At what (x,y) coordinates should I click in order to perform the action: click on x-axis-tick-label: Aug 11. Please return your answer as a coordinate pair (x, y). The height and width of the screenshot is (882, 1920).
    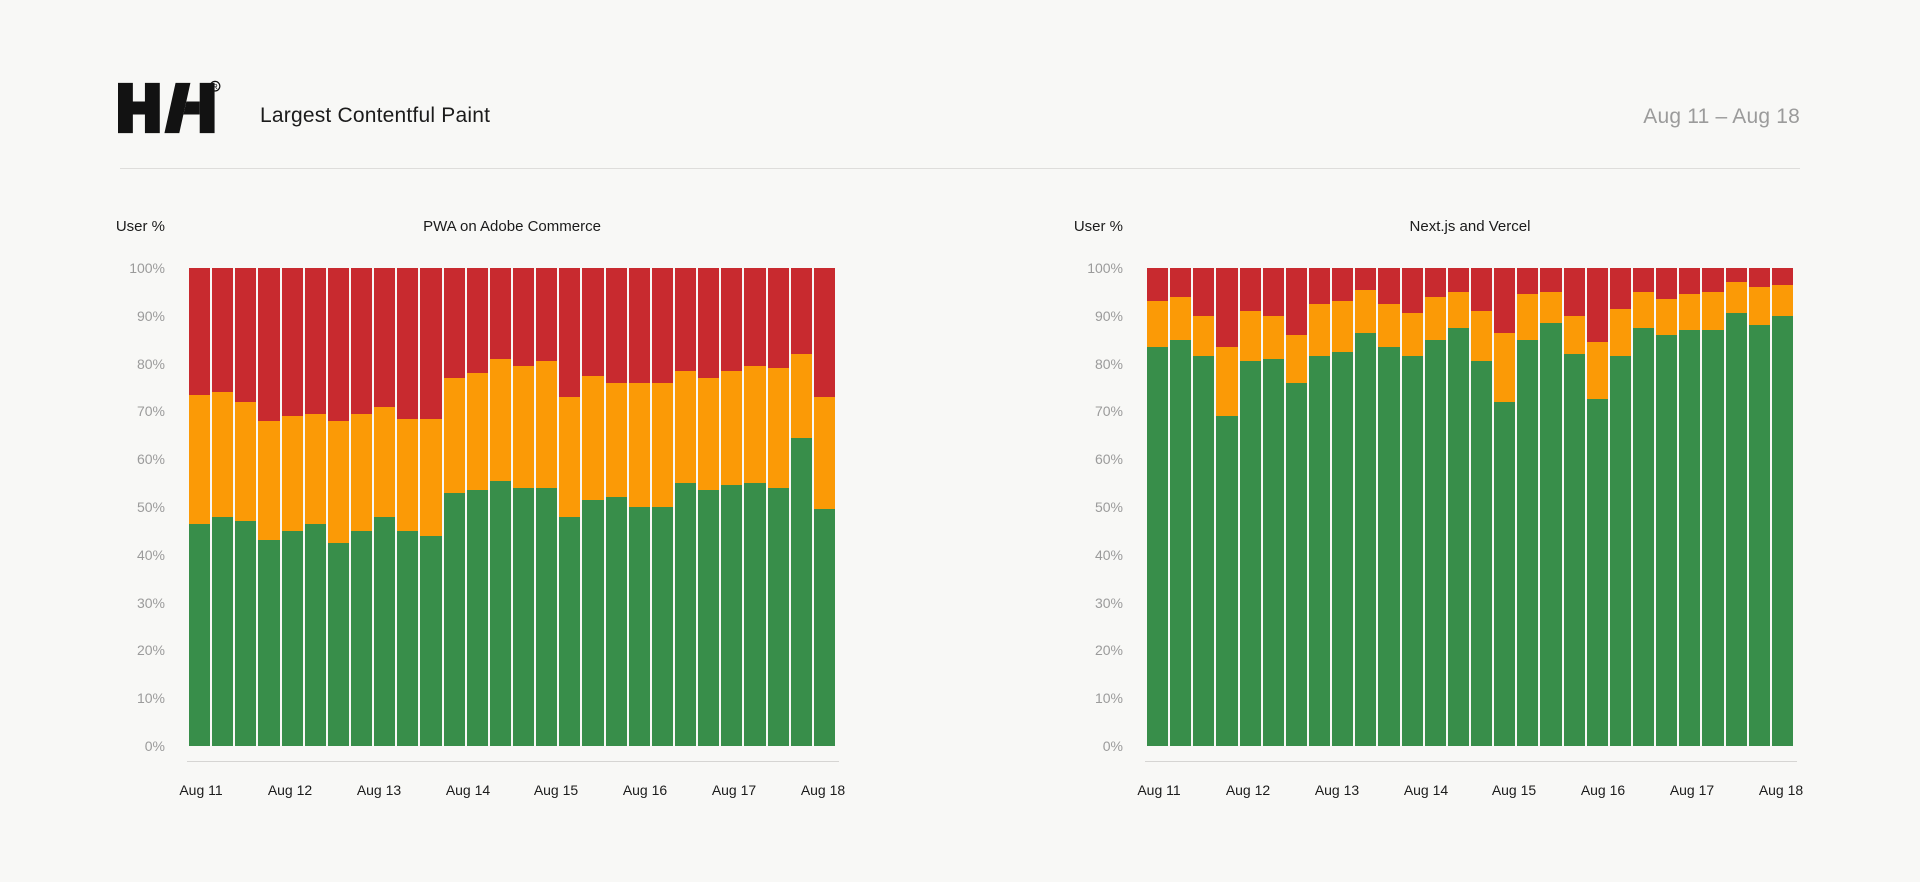
    Looking at the image, I should click on (1159, 790).